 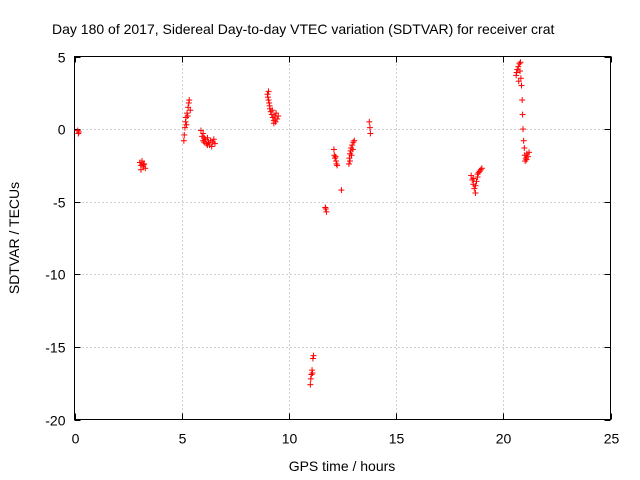 I want to click on y-tick-label: -5, so click(x=59, y=203).